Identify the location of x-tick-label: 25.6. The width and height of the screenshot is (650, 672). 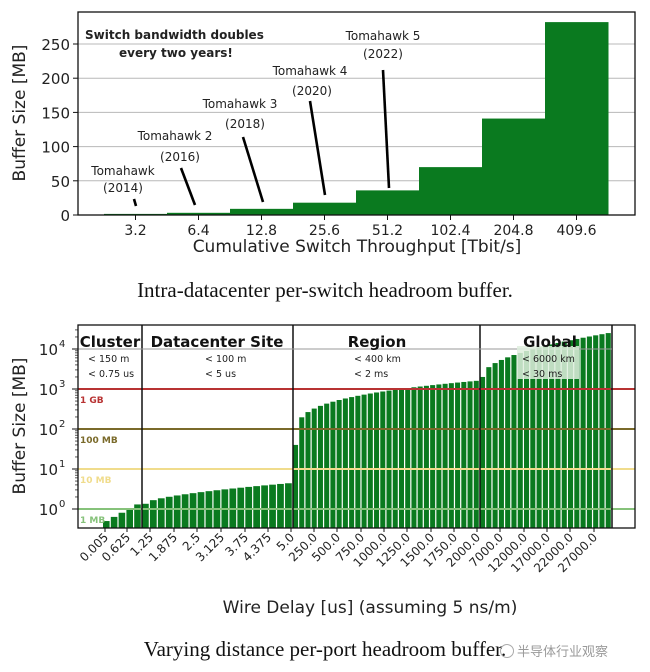
(324, 231).